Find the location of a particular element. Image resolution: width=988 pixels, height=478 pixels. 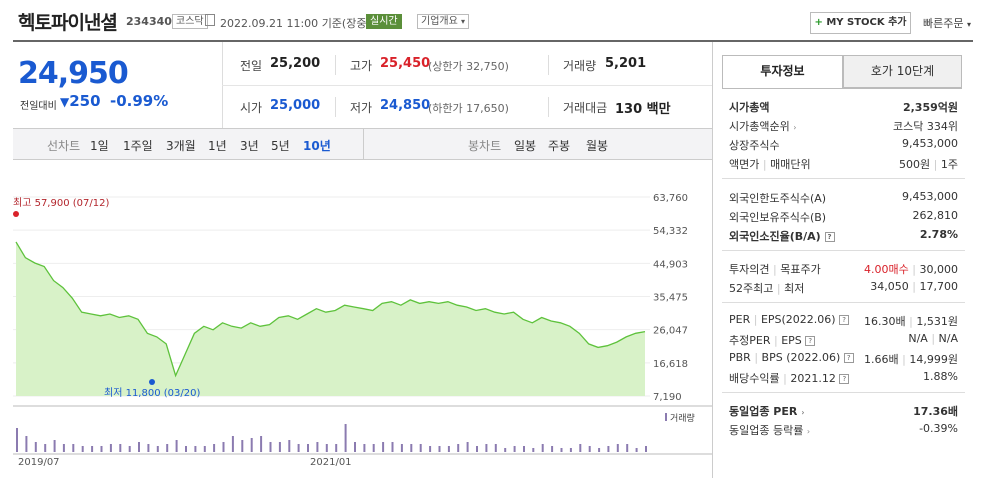

change-value: ▼250 is located at coordinates (80, 101).